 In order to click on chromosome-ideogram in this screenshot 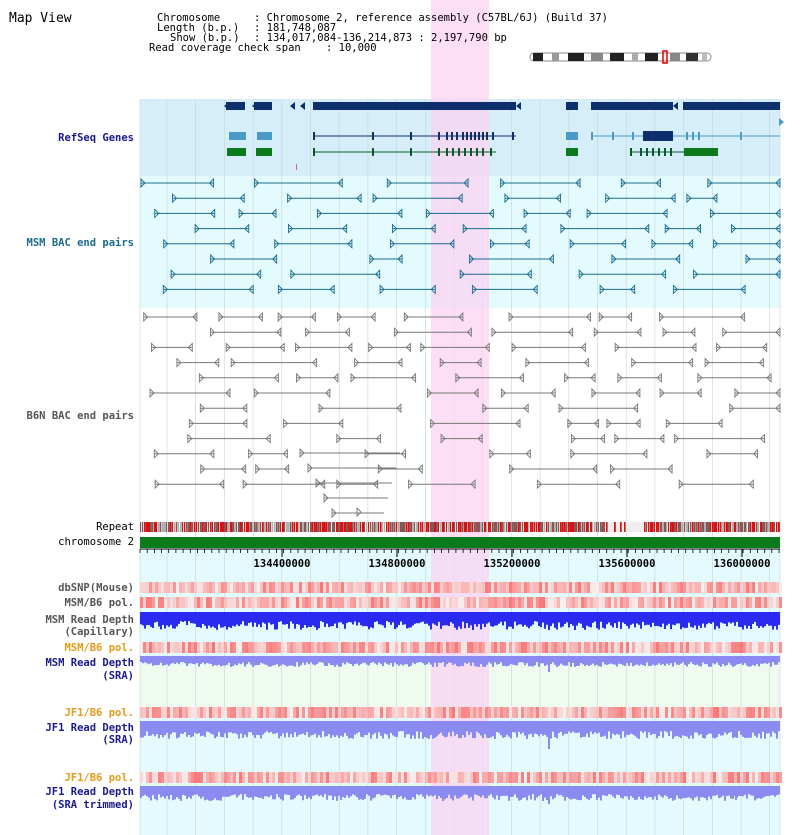, I will do `click(620, 57)`.